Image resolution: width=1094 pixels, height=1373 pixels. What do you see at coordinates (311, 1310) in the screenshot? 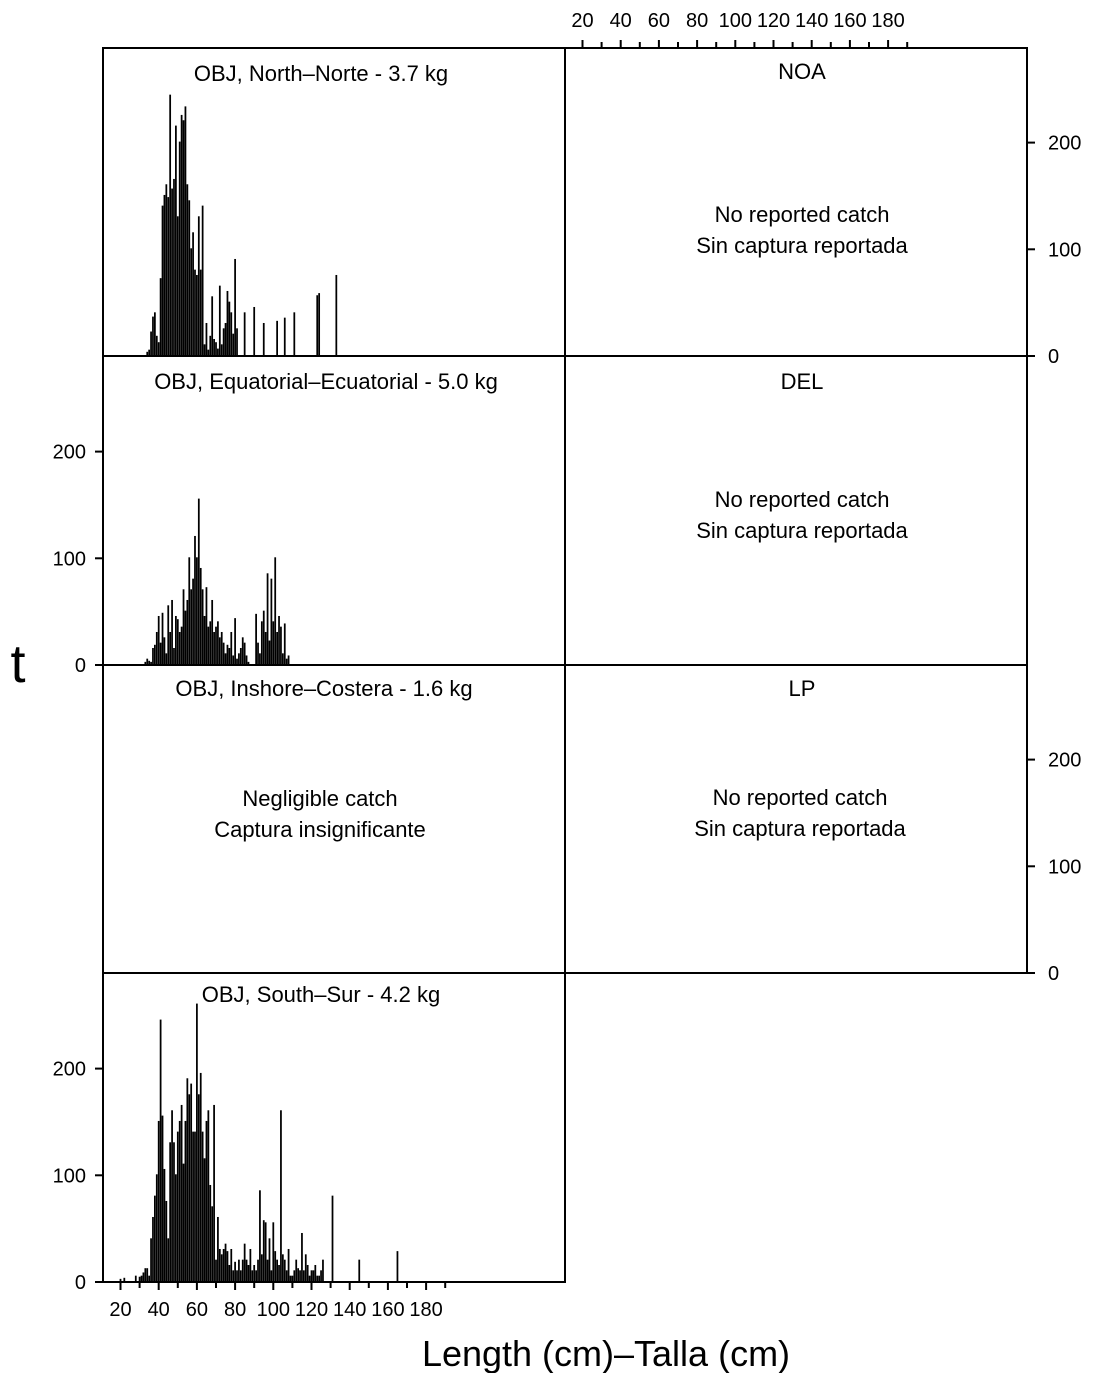
I see `x-tick-label-bottom: 120` at bounding box center [311, 1310].